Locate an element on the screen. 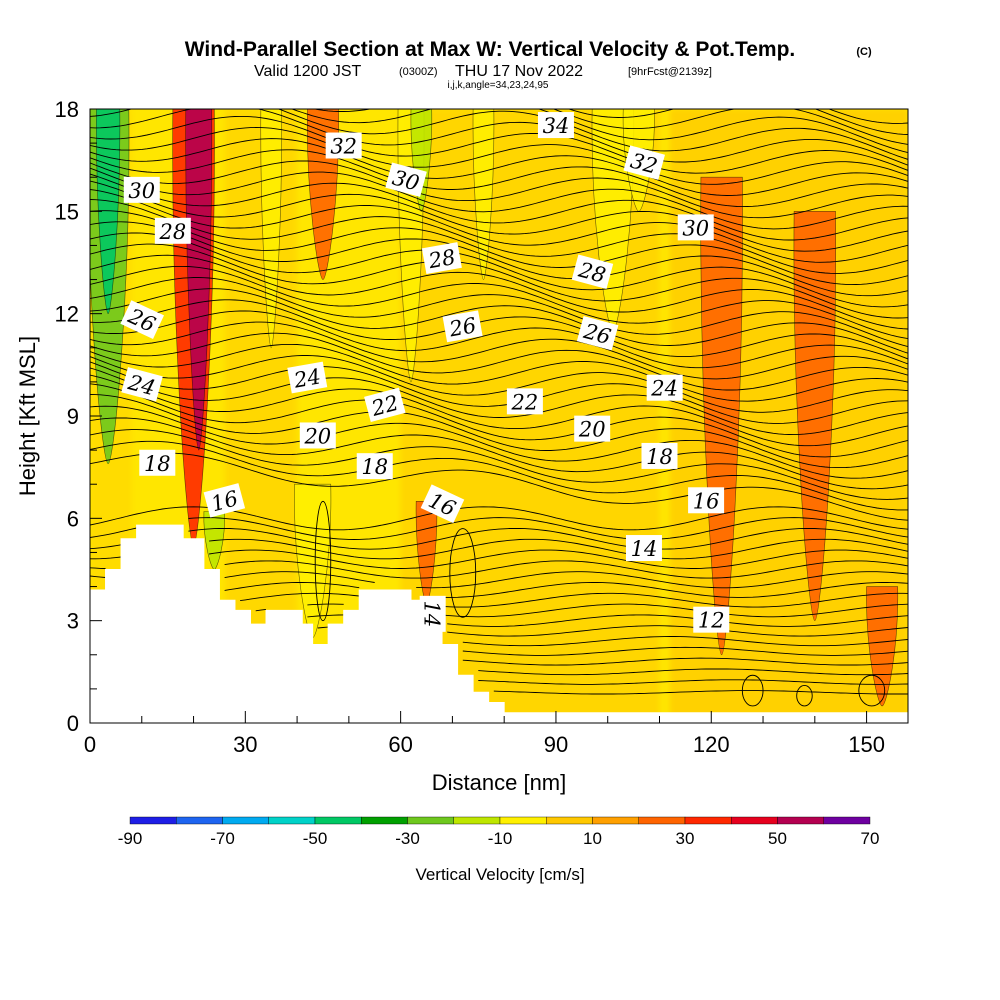  contour-label-text: 16 is located at coordinates (706, 501).